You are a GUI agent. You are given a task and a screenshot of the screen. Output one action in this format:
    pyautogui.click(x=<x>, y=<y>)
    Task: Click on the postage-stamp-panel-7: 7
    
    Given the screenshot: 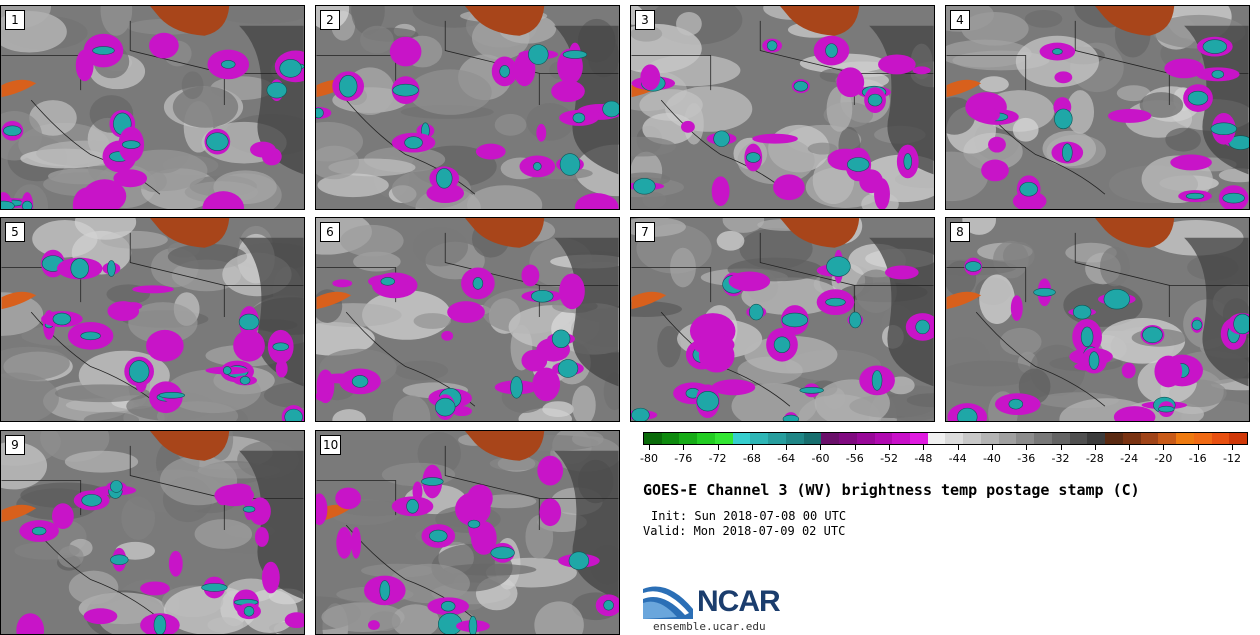 What is the action you would take?
    pyautogui.click(x=782, y=319)
    